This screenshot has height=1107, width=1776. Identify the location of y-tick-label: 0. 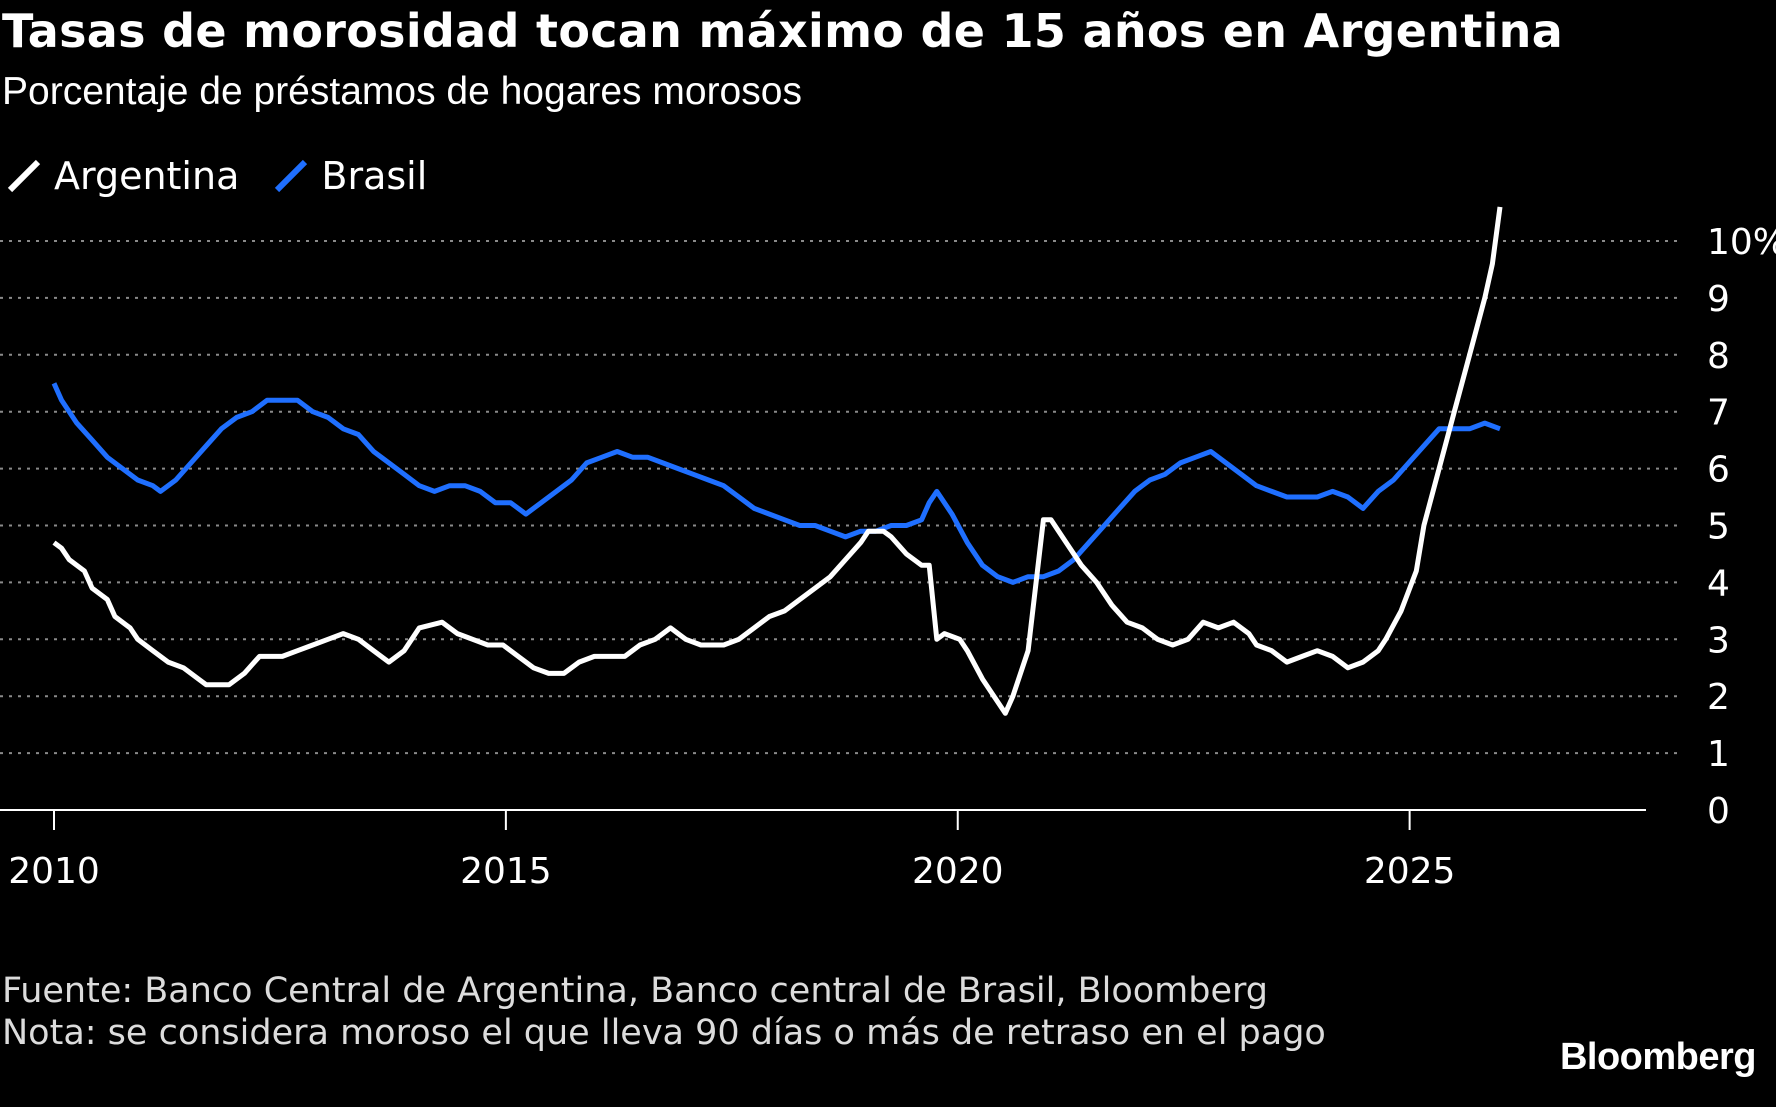
(1718, 811).